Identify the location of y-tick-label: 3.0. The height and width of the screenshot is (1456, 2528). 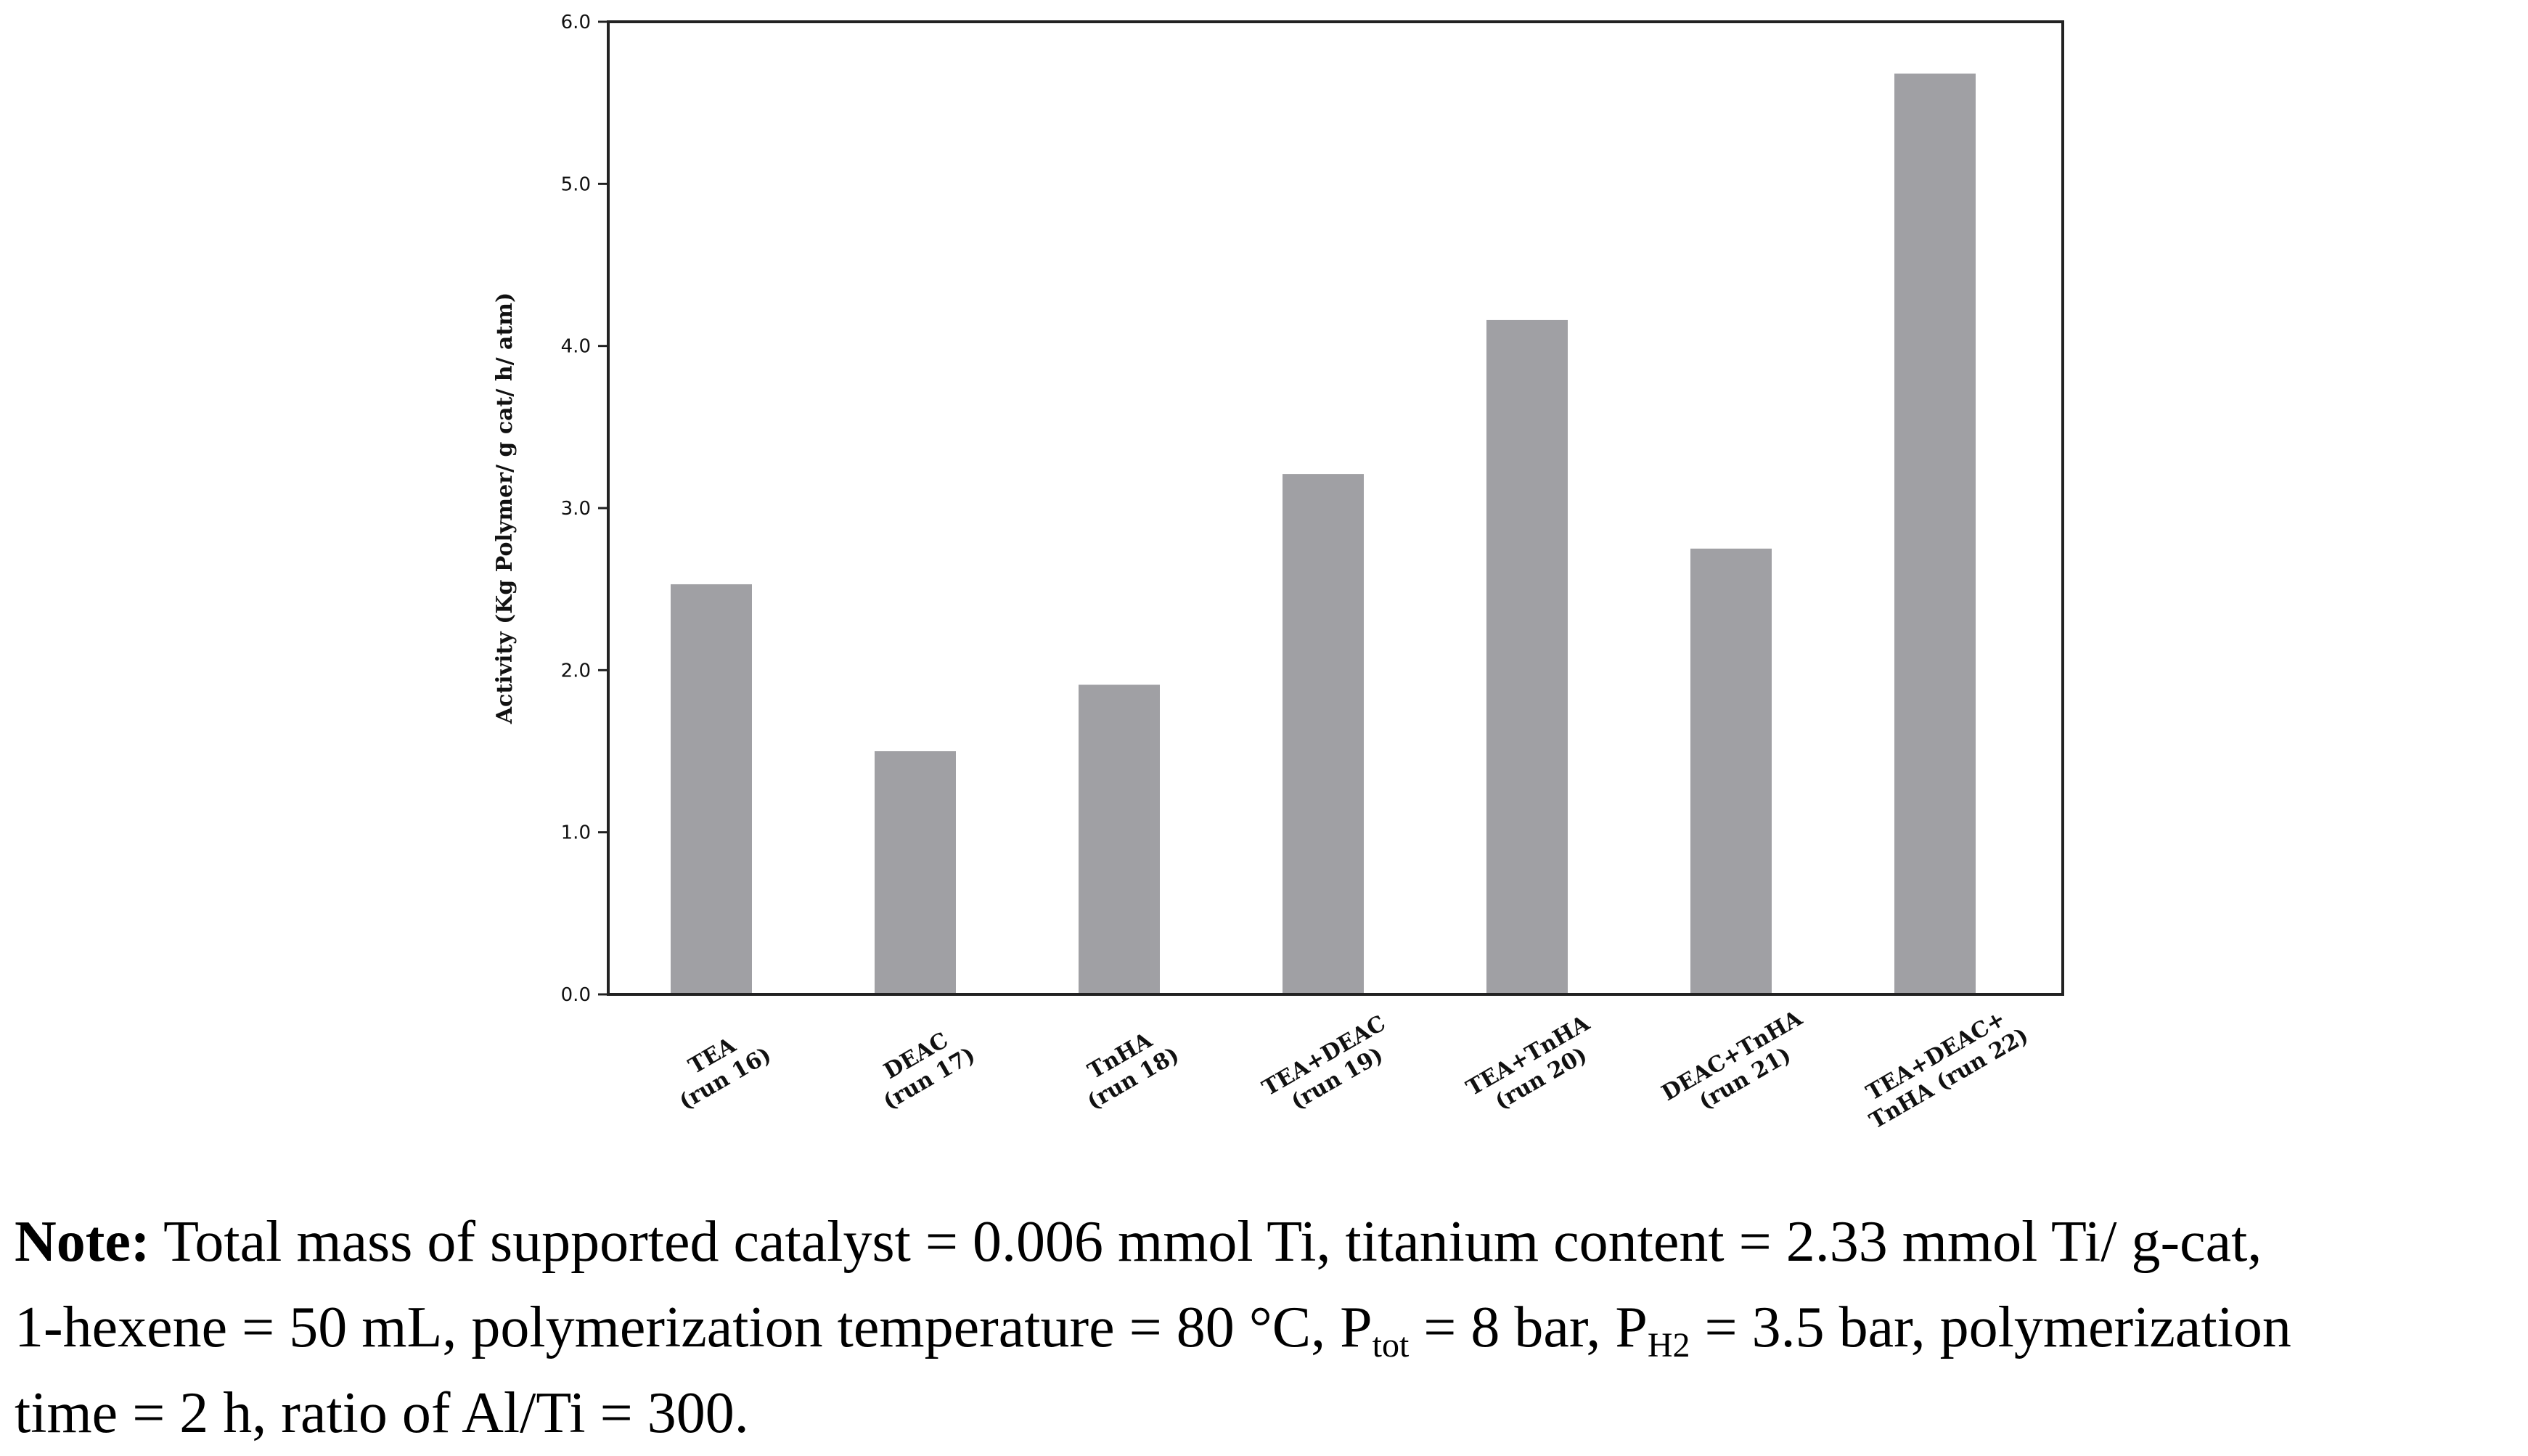
(576, 509).